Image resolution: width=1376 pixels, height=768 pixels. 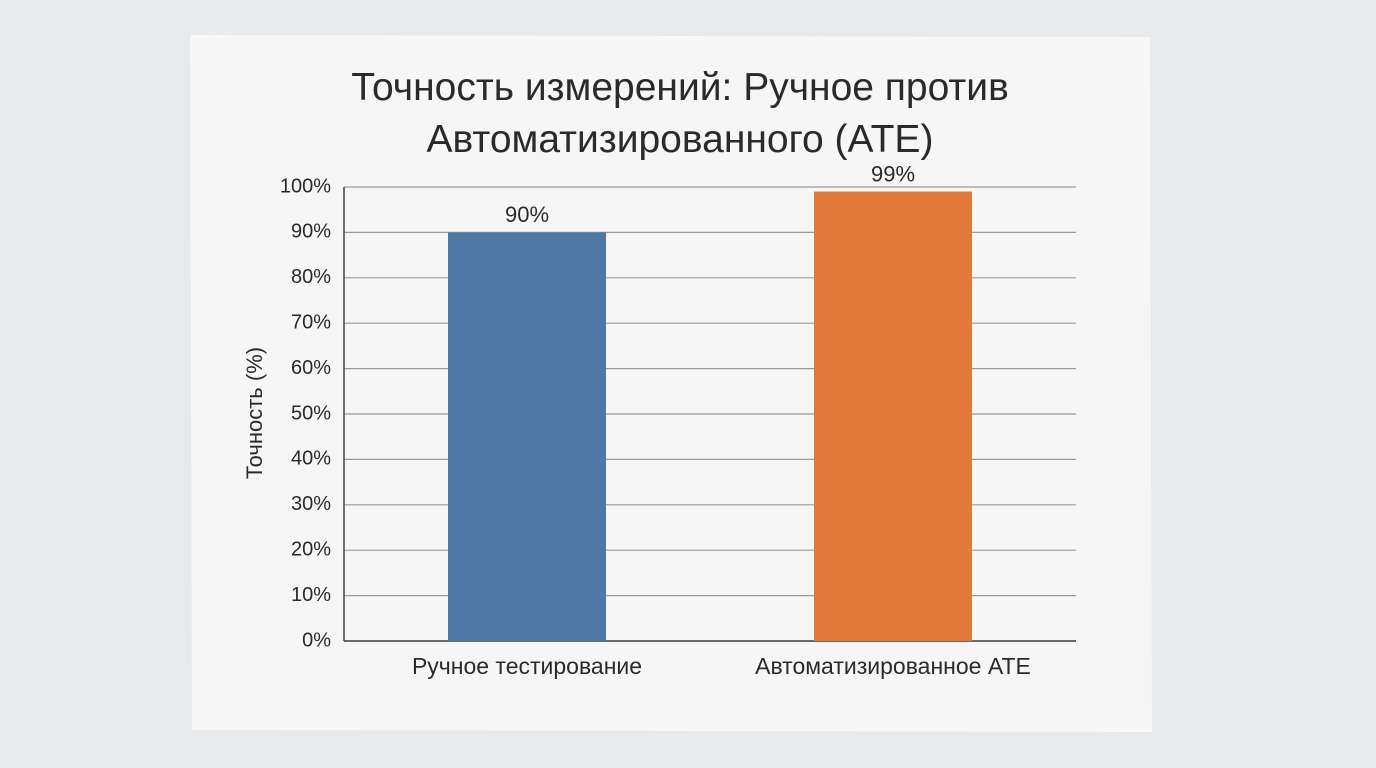 What do you see at coordinates (311, 232) in the screenshot?
I see `y-tick-label: 90%` at bounding box center [311, 232].